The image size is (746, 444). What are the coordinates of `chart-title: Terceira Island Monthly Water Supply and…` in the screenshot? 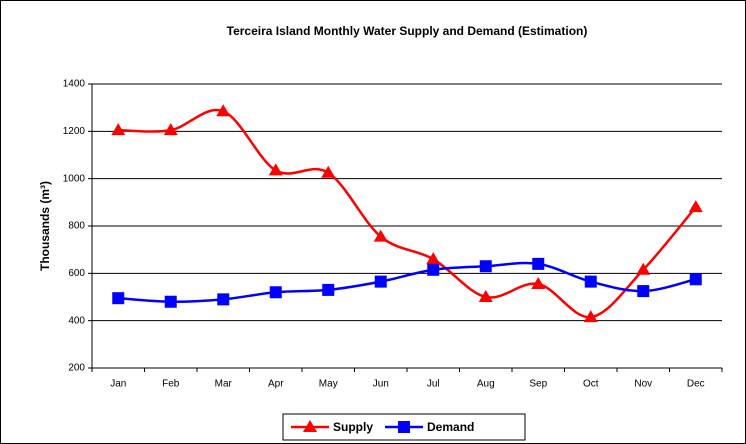 It's located at (407, 31).